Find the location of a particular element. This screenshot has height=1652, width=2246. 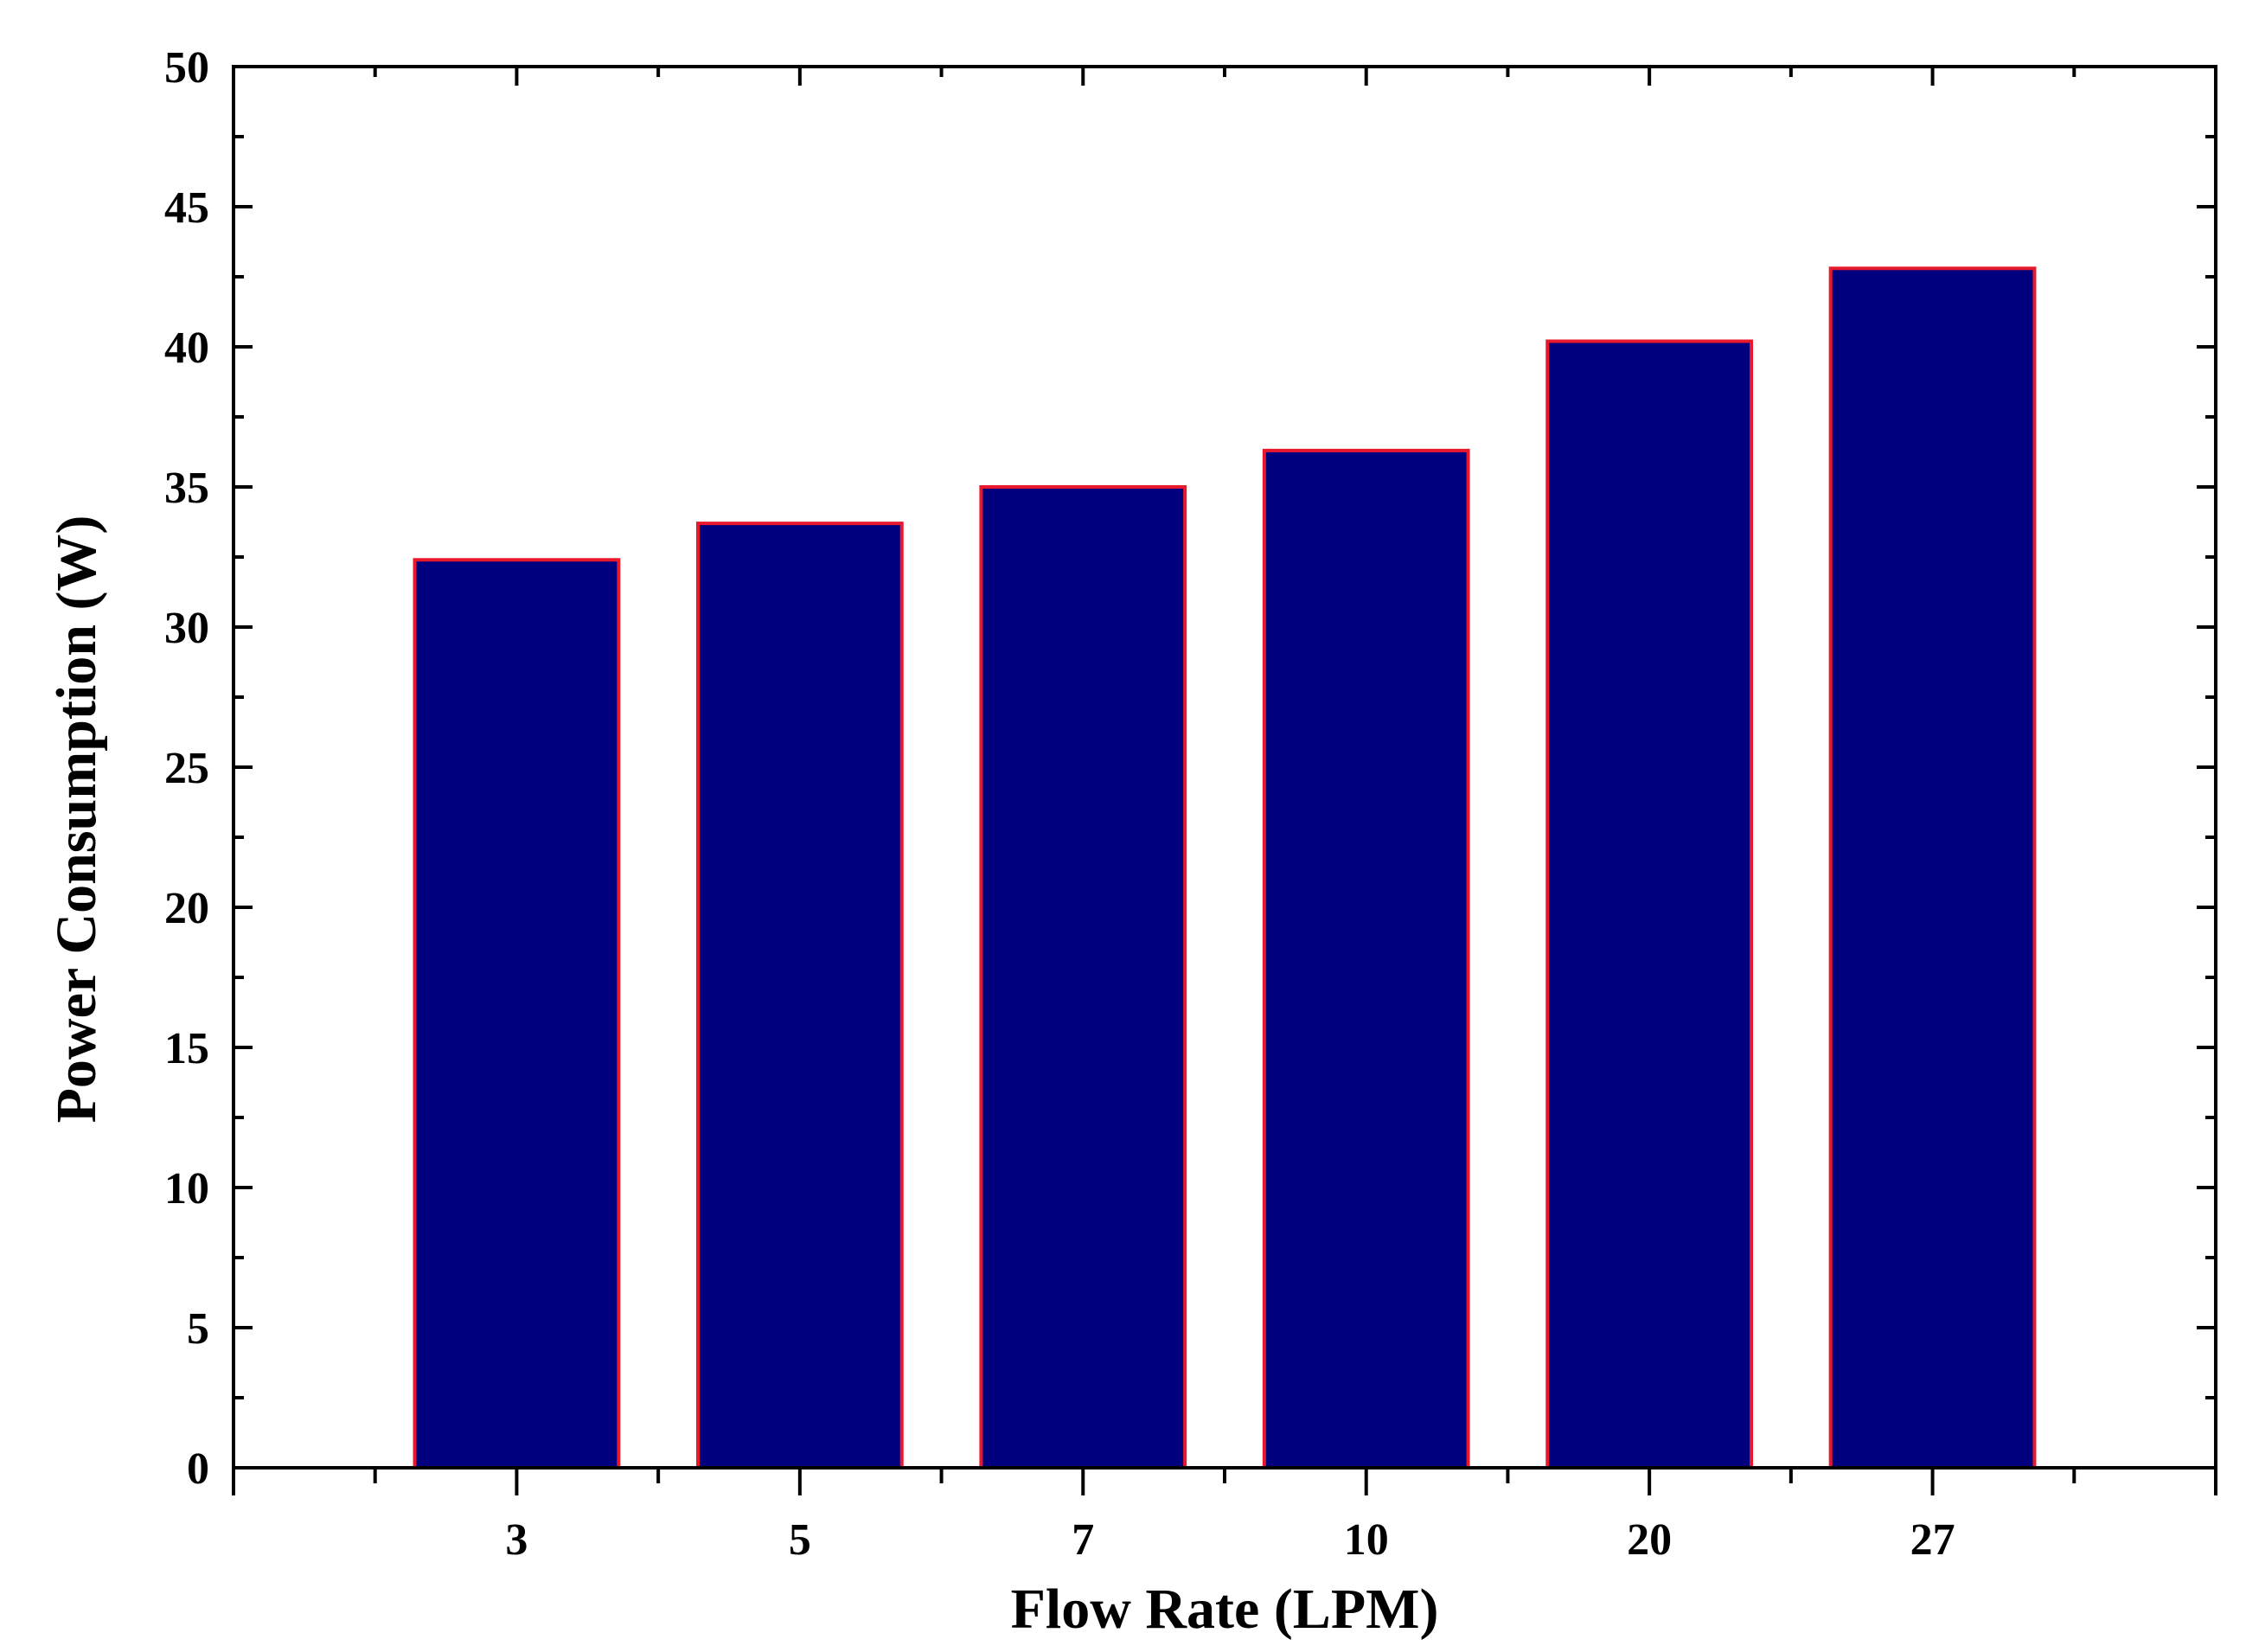

x-tick-label: 7 is located at coordinates (1083, 1540).